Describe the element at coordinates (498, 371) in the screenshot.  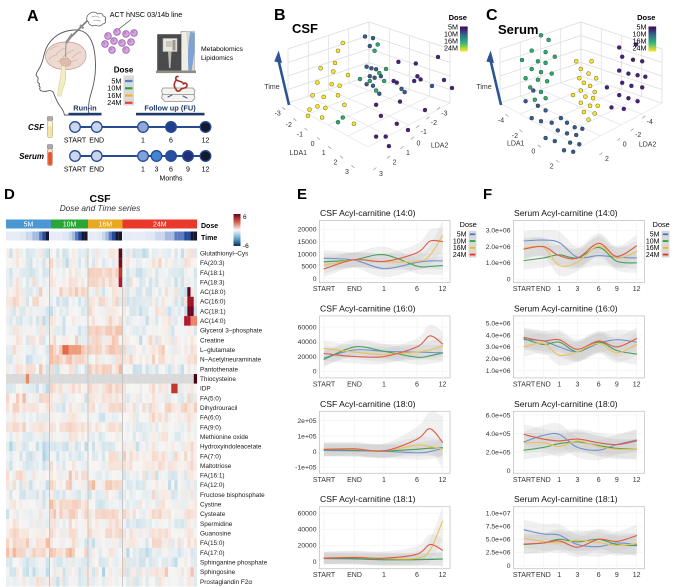
I see `svg-text: 1.0e+06` at that location.